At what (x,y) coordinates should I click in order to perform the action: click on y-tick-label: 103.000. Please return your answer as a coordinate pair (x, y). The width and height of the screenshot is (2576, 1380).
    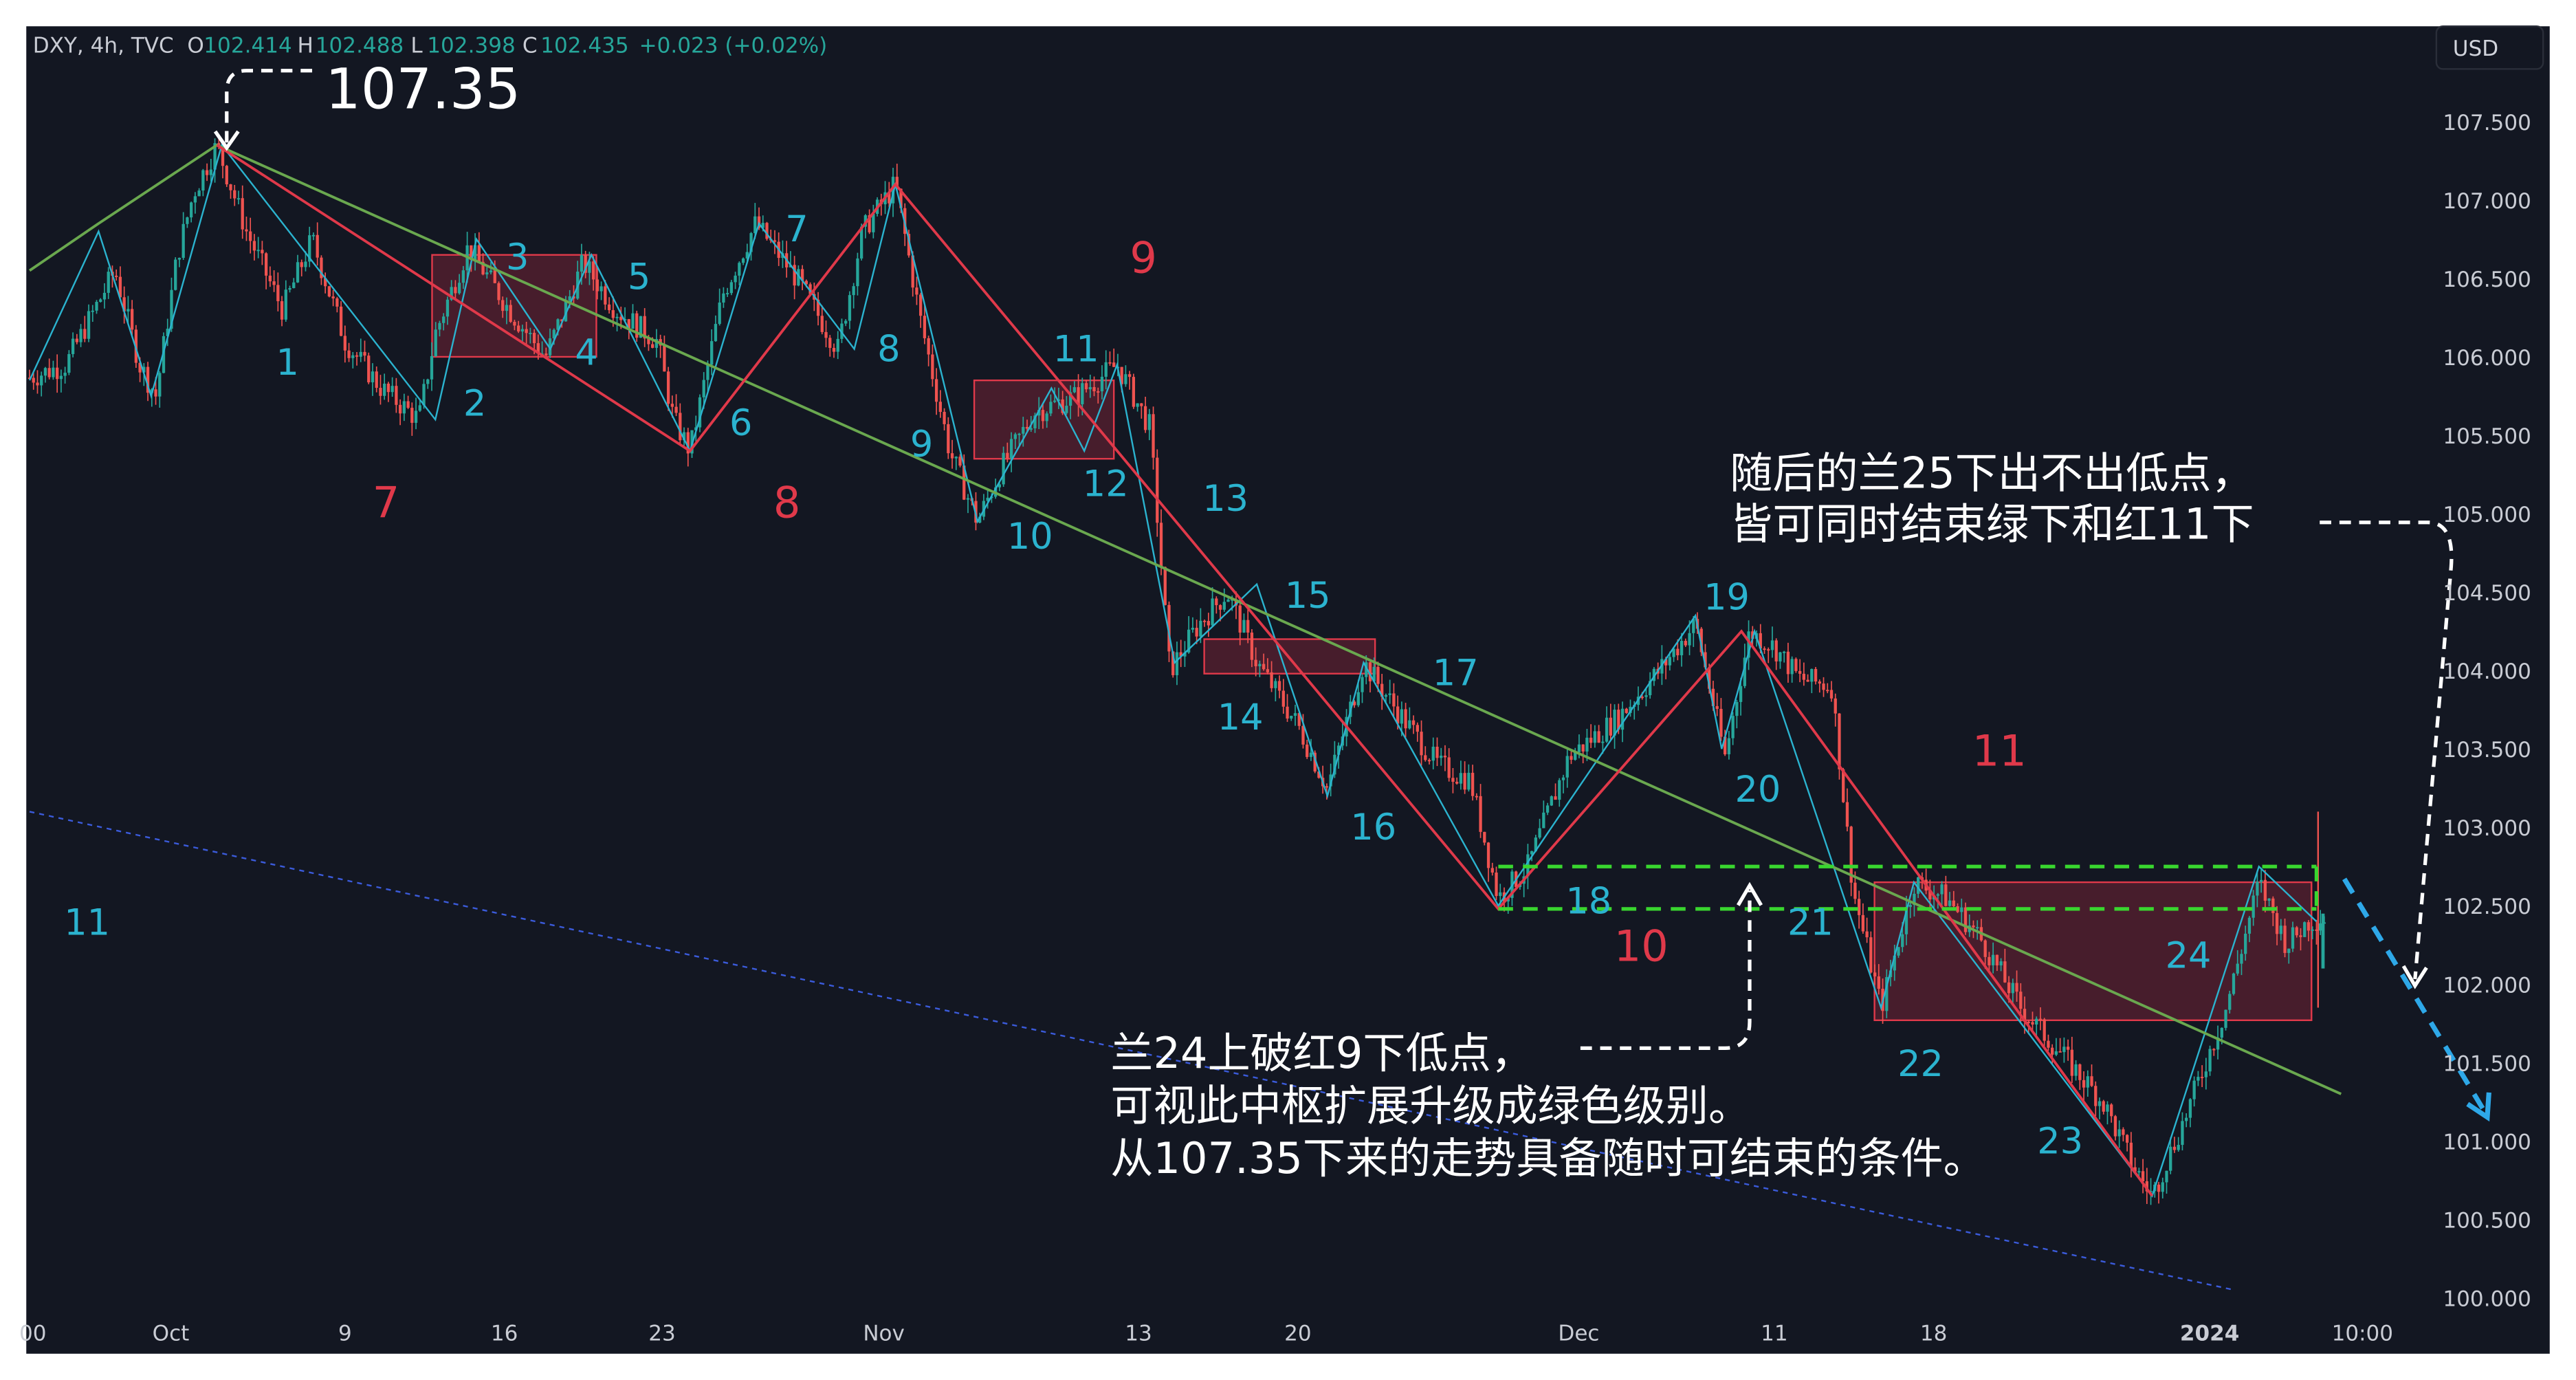
    Looking at the image, I should click on (2487, 828).